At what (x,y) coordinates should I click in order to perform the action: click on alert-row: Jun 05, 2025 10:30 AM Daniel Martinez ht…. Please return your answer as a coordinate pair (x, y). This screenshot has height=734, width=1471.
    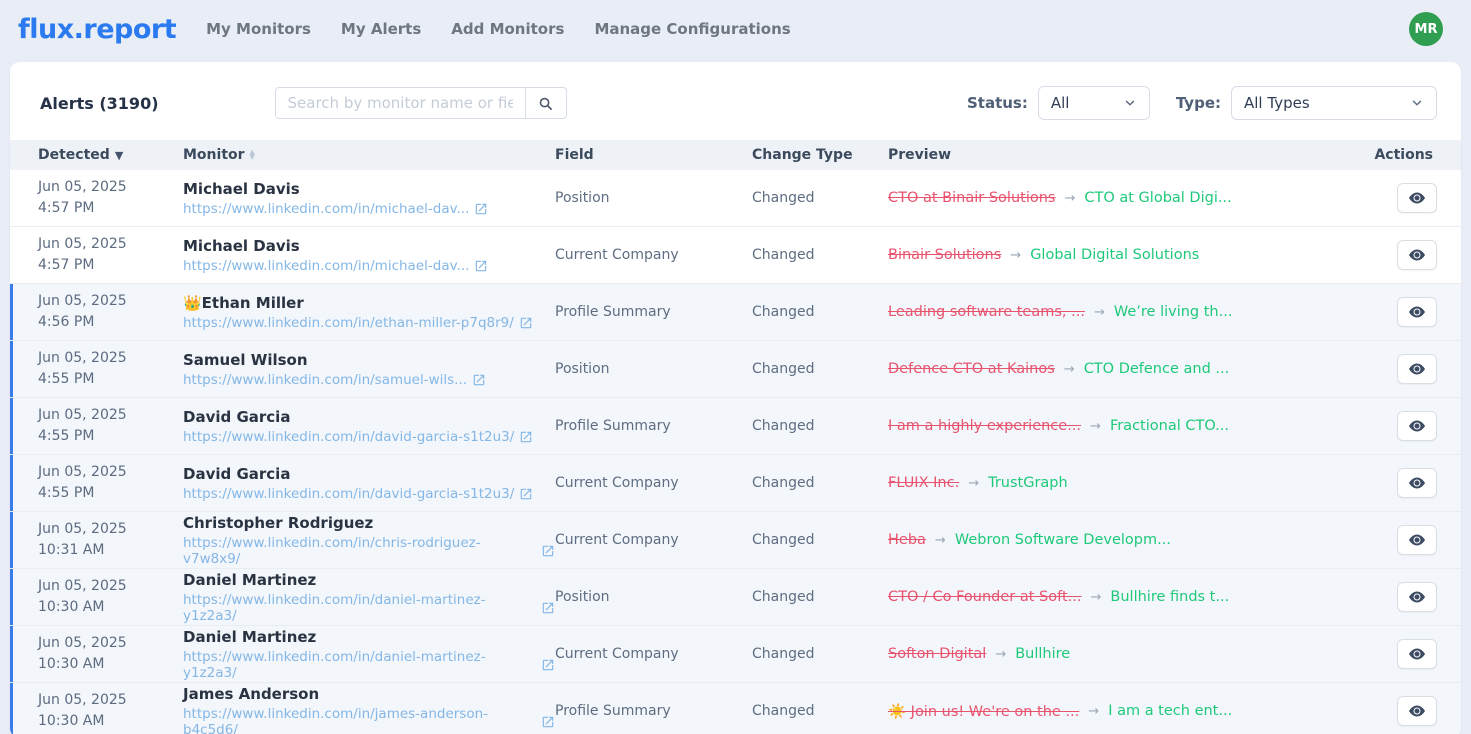
    Looking at the image, I should click on (735, 597).